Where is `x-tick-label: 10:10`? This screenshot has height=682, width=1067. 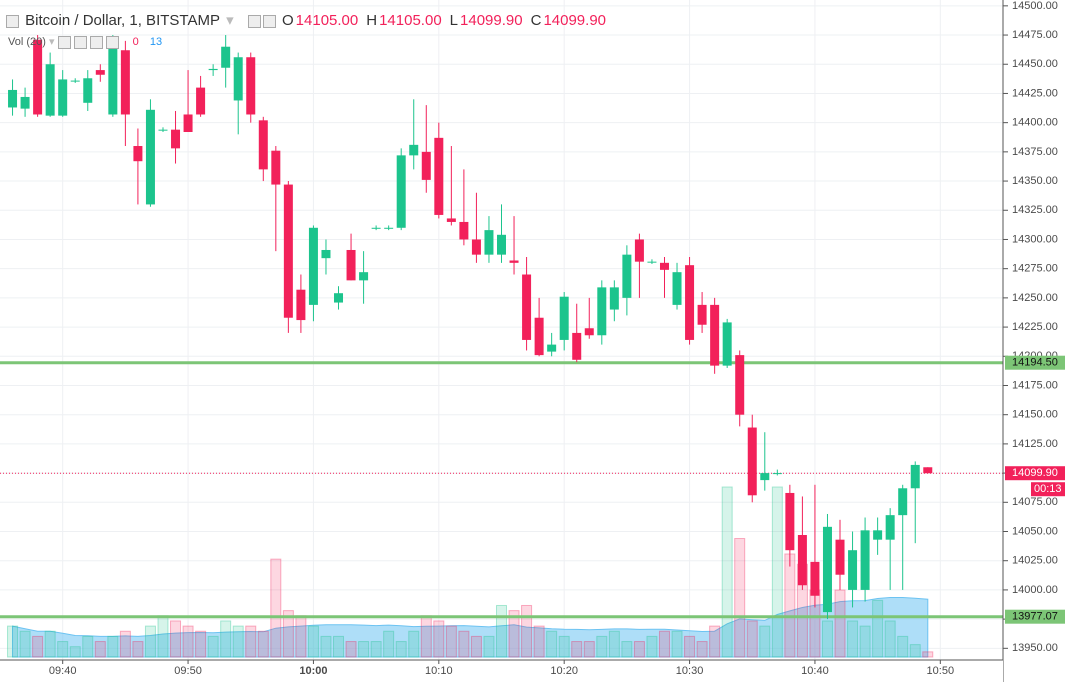
x-tick-label: 10:10 is located at coordinates (439, 671).